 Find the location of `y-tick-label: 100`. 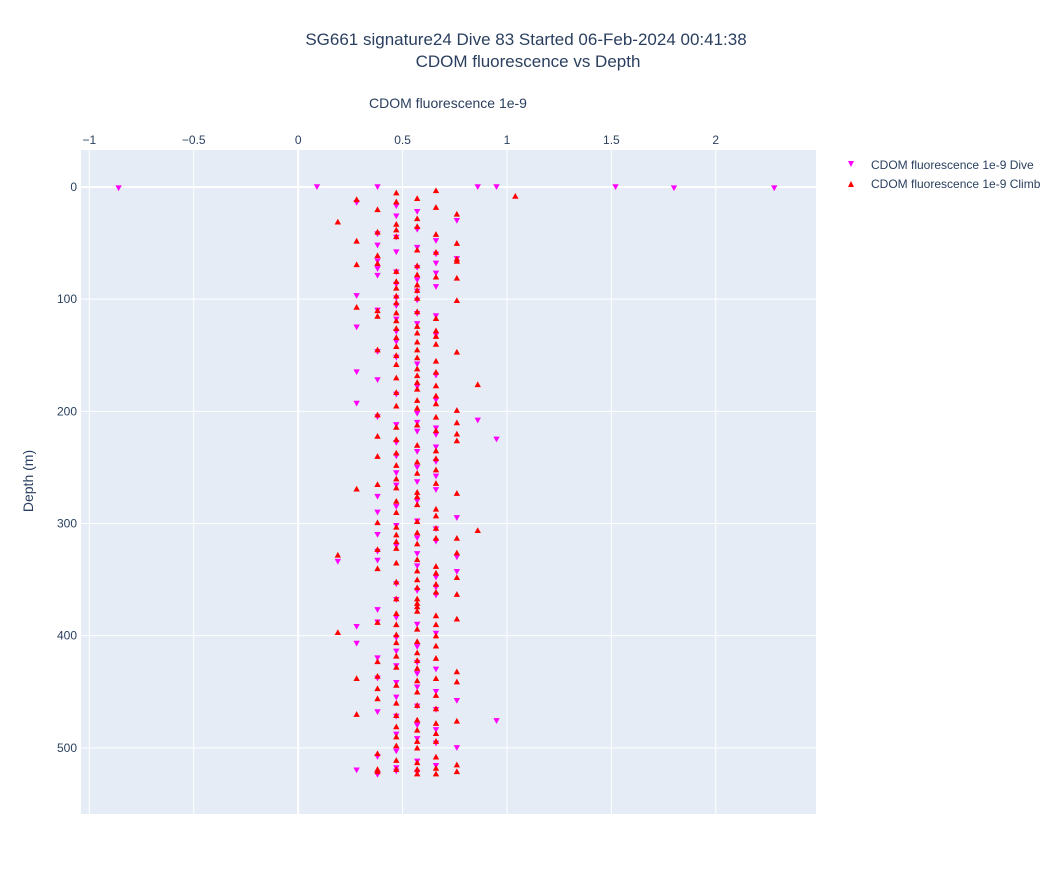

y-tick-label: 100 is located at coordinates (67, 299).